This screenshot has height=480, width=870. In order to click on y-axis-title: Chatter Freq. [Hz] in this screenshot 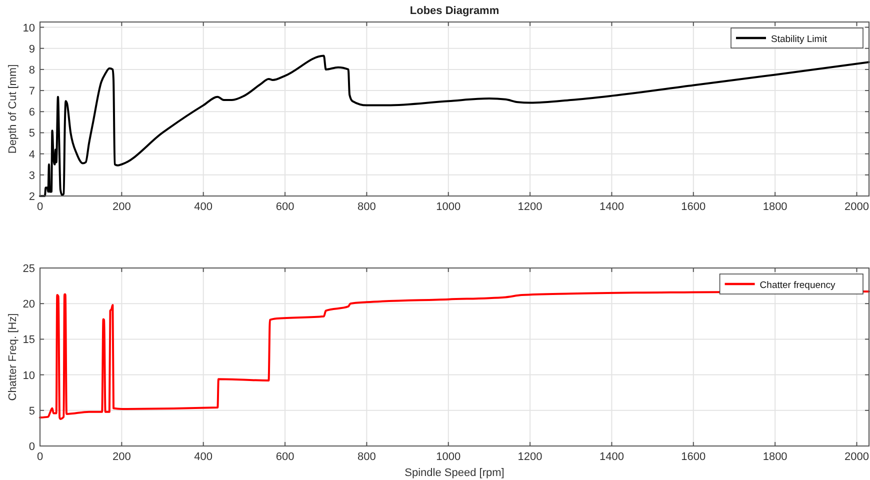, I will do `click(13, 357)`.